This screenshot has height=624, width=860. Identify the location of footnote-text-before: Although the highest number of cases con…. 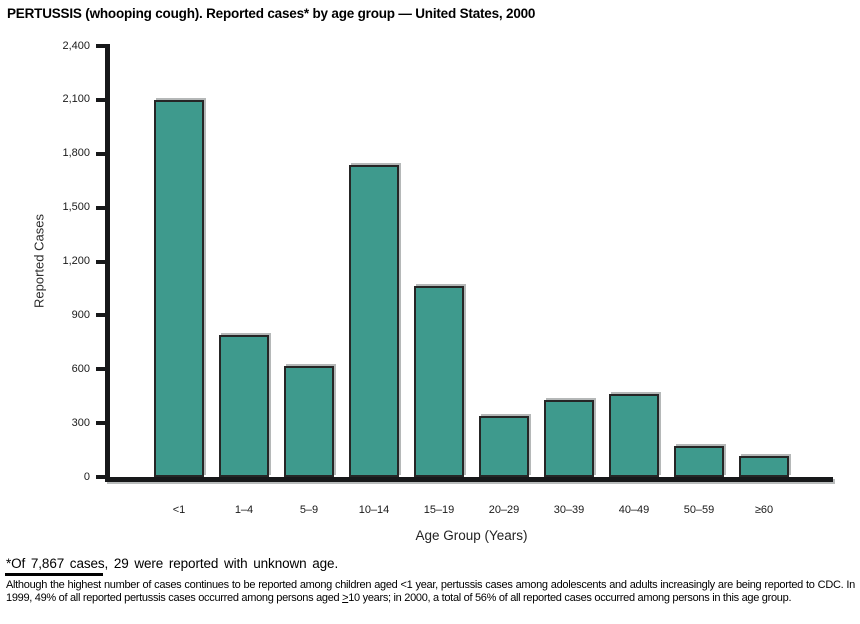
(430, 591).